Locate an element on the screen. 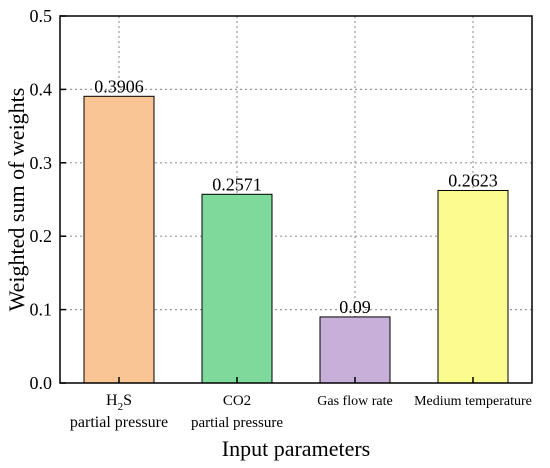 The image size is (550, 468). y-axis-label: Weighted sum of weights is located at coordinates (16, 200).